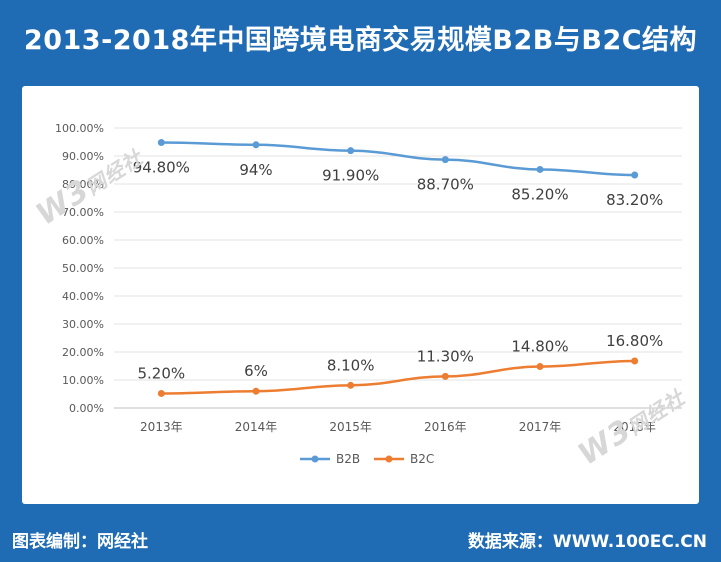 The image size is (721, 562). I want to click on data-label-b2b: 88.70%, so click(445, 185).